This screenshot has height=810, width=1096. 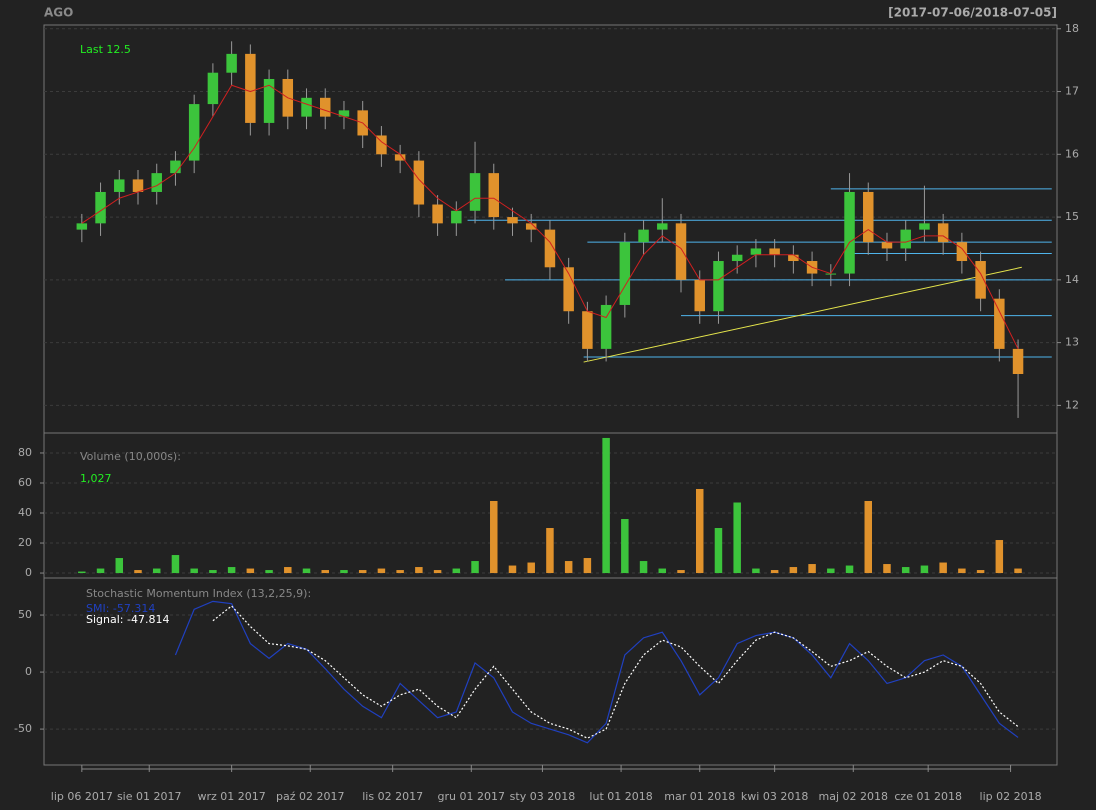 I want to click on x-tick-label: kwi 03 2018, so click(x=774, y=796).